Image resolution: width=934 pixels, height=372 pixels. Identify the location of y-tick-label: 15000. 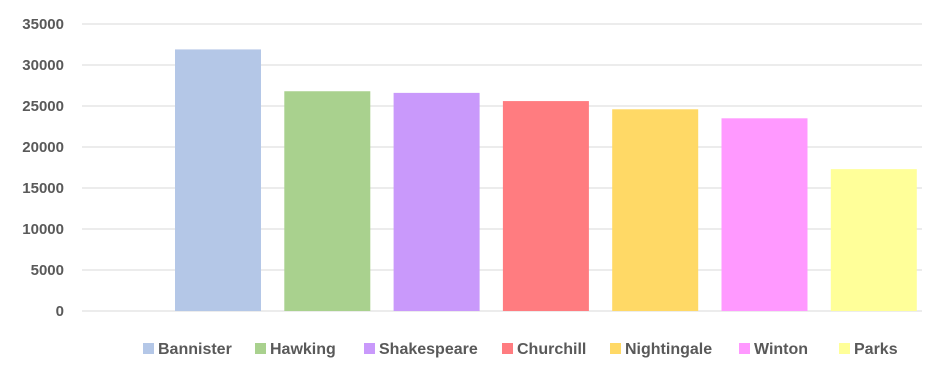
(43, 188).